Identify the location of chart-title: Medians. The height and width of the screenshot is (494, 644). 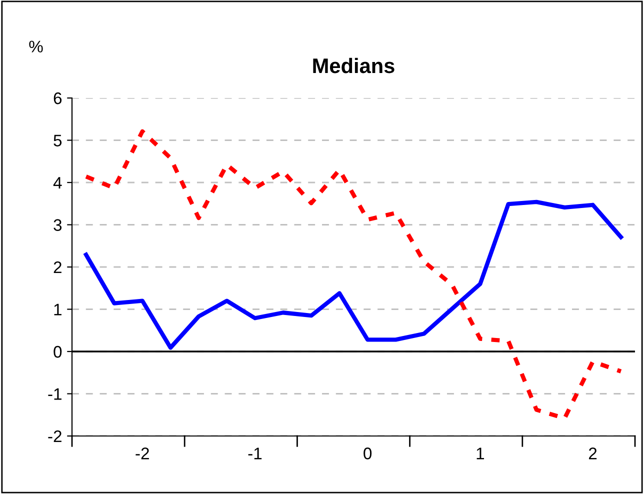
(353, 66).